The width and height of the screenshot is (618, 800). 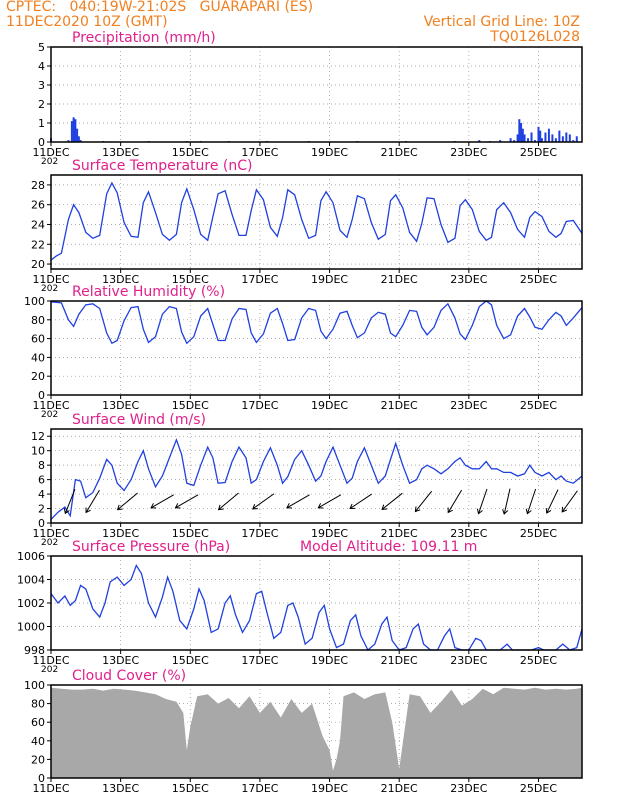 I want to click on precipitation-ytick-label: 1, so click(x=41, y=123).